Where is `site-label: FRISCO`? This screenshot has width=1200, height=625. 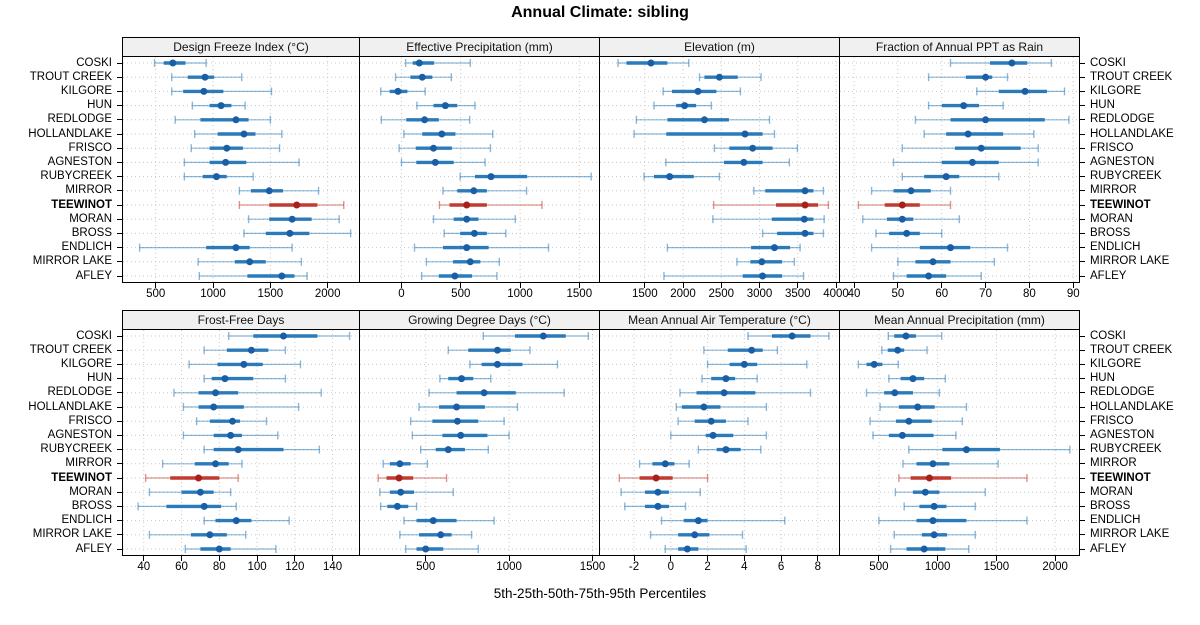 site-label: FRISCO is located at coordinates (90, 420).